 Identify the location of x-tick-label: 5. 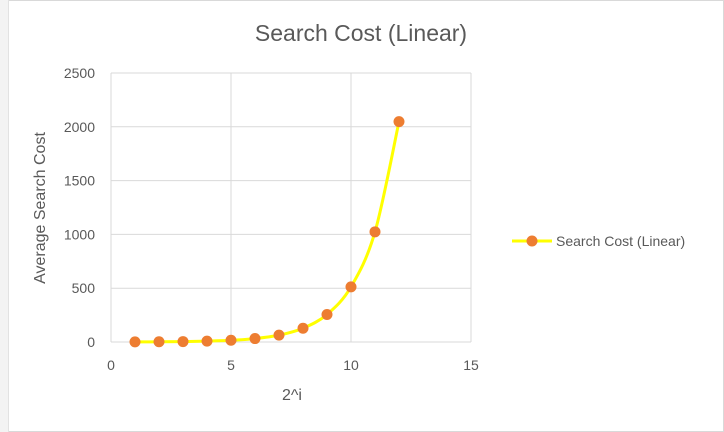
(231, 365).